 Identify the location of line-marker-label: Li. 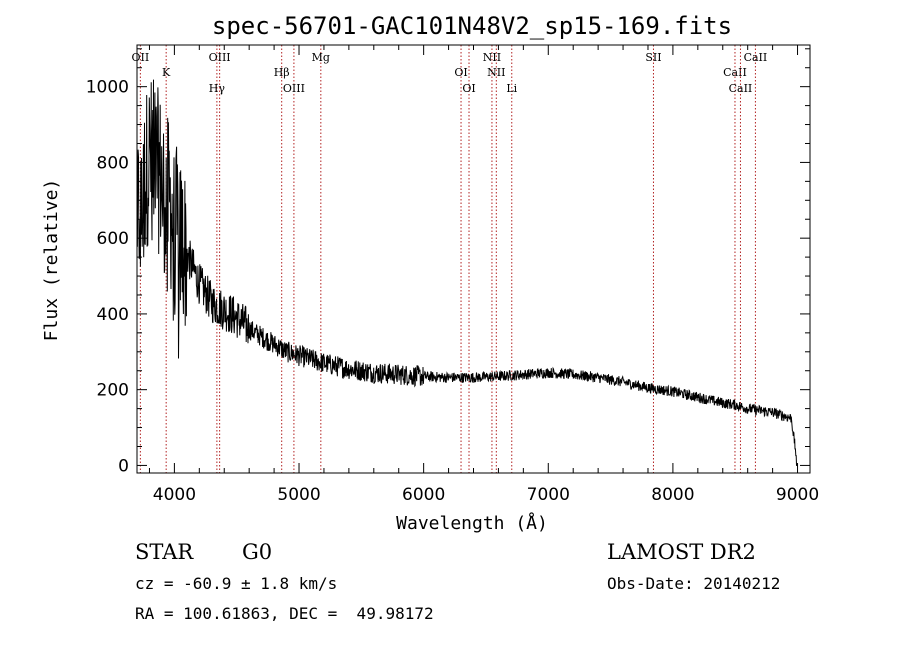
(511, 88).